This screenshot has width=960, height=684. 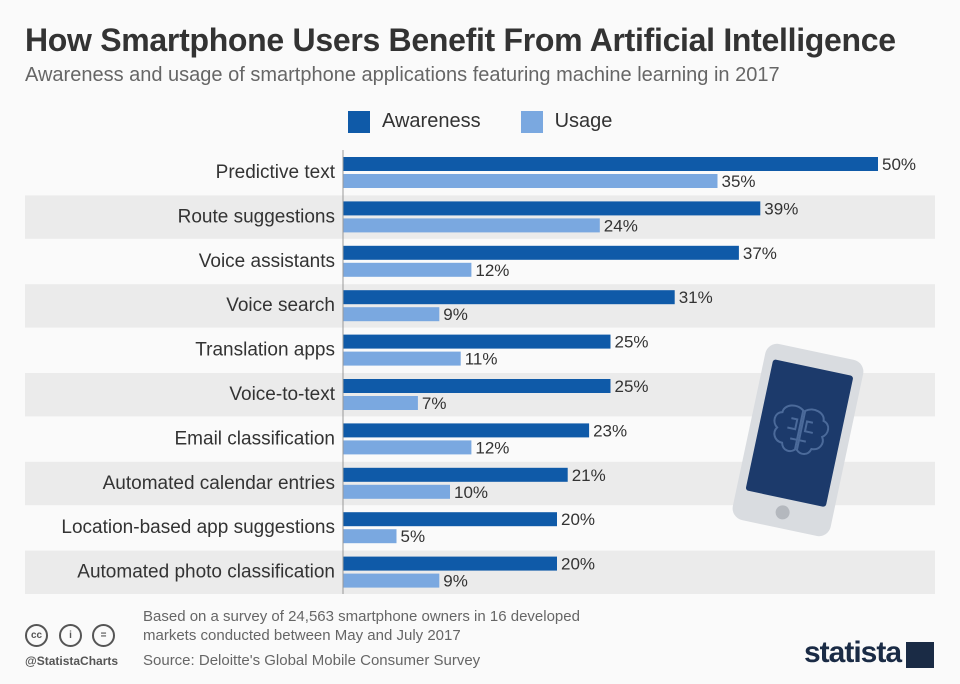 What do you see at coordinates (70, 635) in the screenshot?
I see `attribution-icon: i` at bounding box center [70, 635].